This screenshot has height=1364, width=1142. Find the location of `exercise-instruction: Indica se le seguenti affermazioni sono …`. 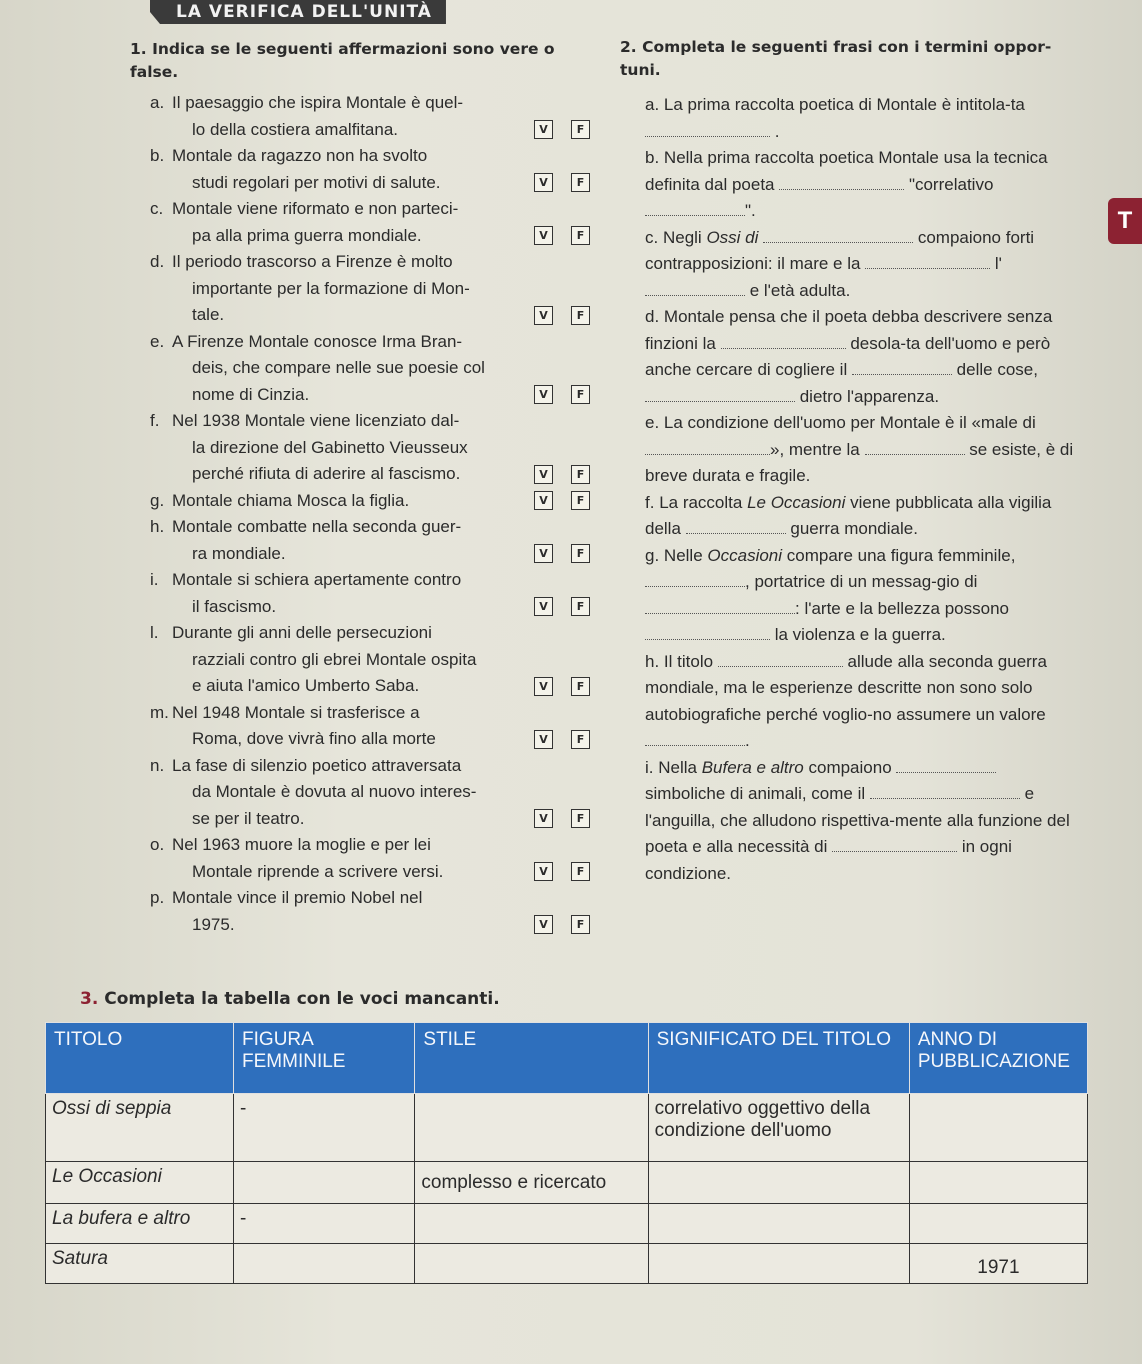

exercise-instruction: Indica se le seguenti affermazioni sono … is located at coordinates (342, 60).